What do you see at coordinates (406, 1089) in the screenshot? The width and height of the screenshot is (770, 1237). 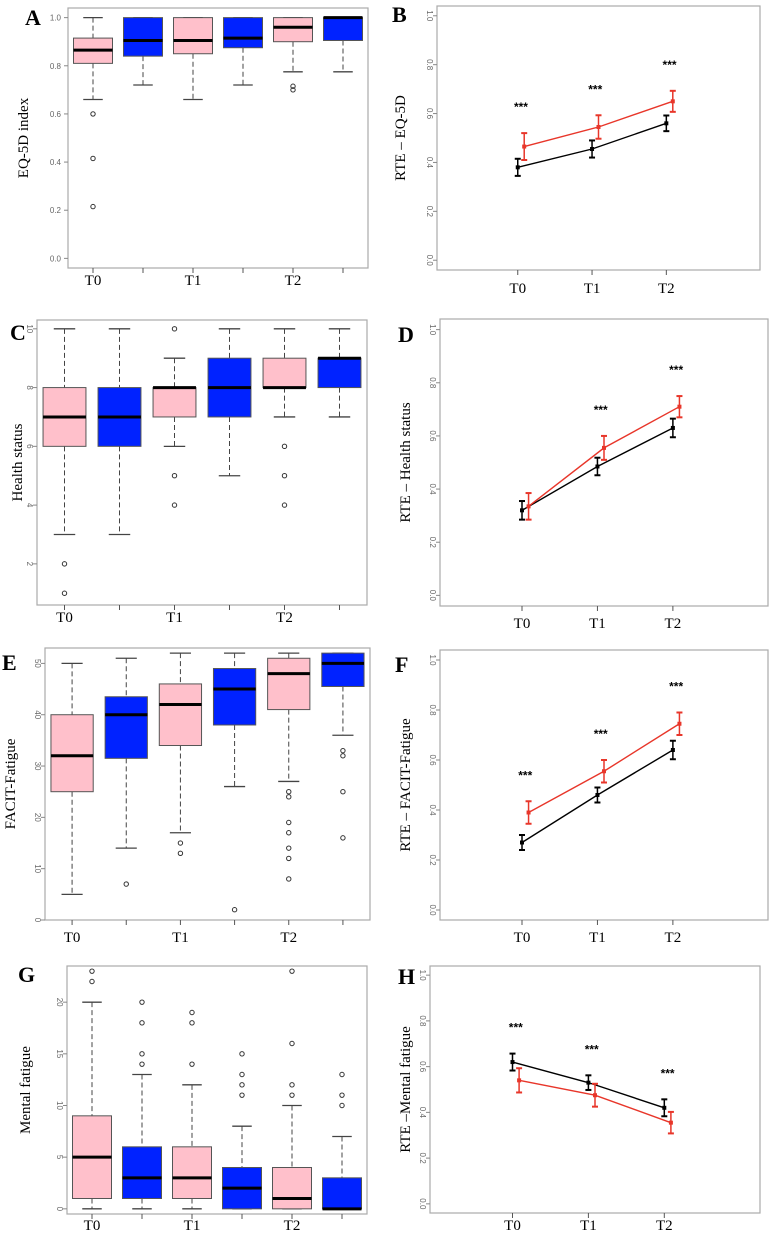 I see `y-axis-label: RTE –Mental fatigue` at bounding box center [406, 1089].